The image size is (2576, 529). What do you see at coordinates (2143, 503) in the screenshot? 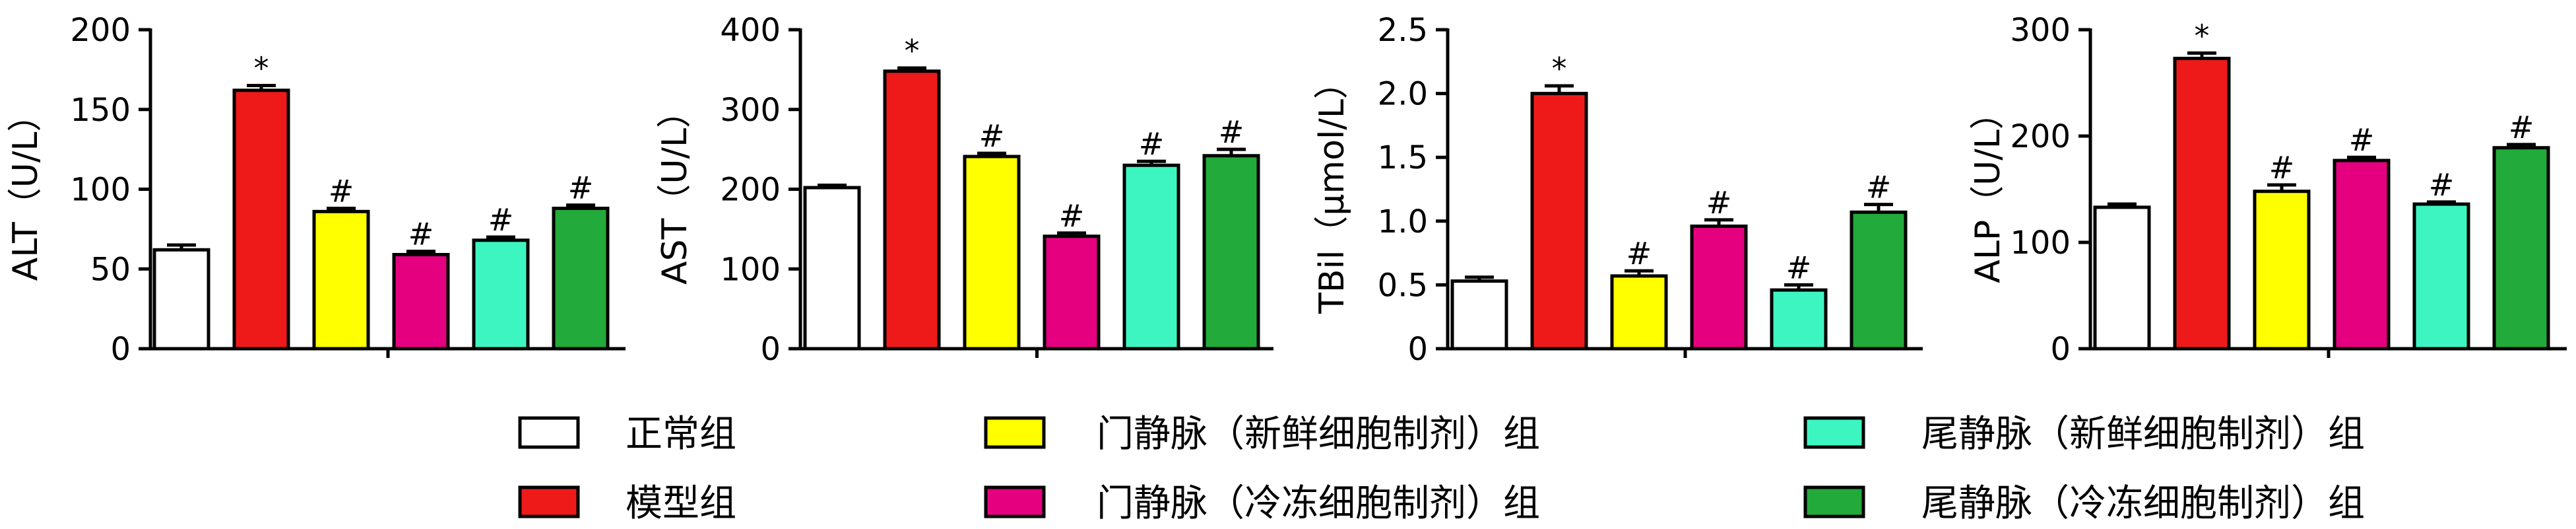
I see `legend-label: 尾静脉（冷冻细胞制剂）组` at bounding box center [2143, 503].